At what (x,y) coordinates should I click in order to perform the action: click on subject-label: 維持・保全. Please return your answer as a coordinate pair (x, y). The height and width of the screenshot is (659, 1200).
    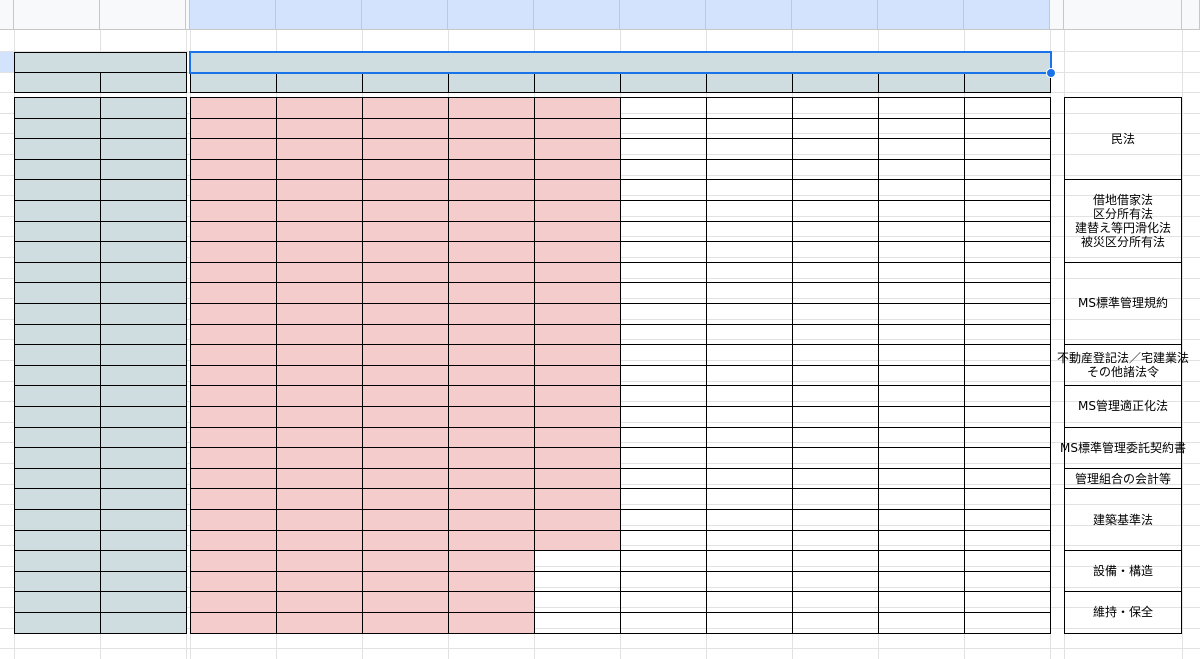
    Looking at the image, I should click on (1123, 612).